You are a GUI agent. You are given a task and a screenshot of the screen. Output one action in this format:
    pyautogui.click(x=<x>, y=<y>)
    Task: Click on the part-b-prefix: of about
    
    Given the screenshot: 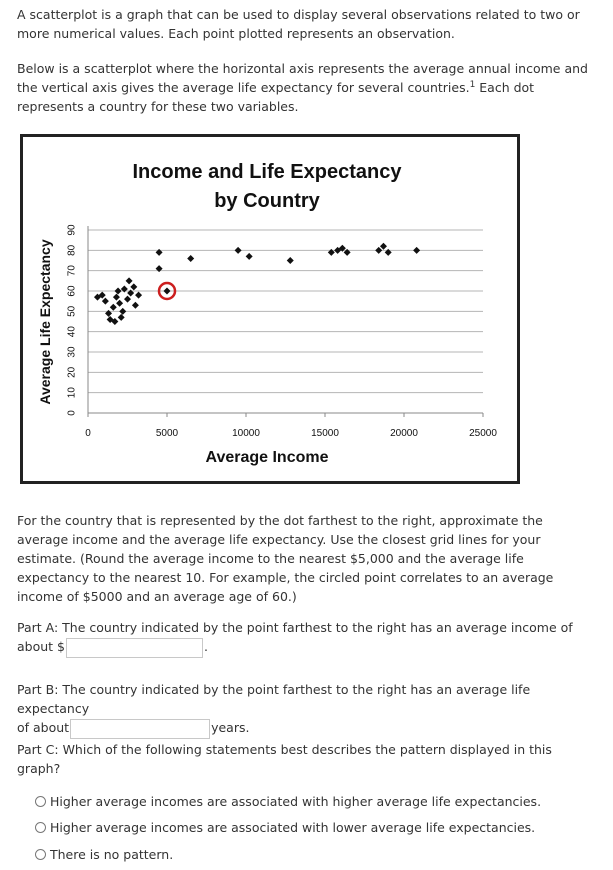 What is the action you would take?
    pyautogui.click(x=43, y=727)
    